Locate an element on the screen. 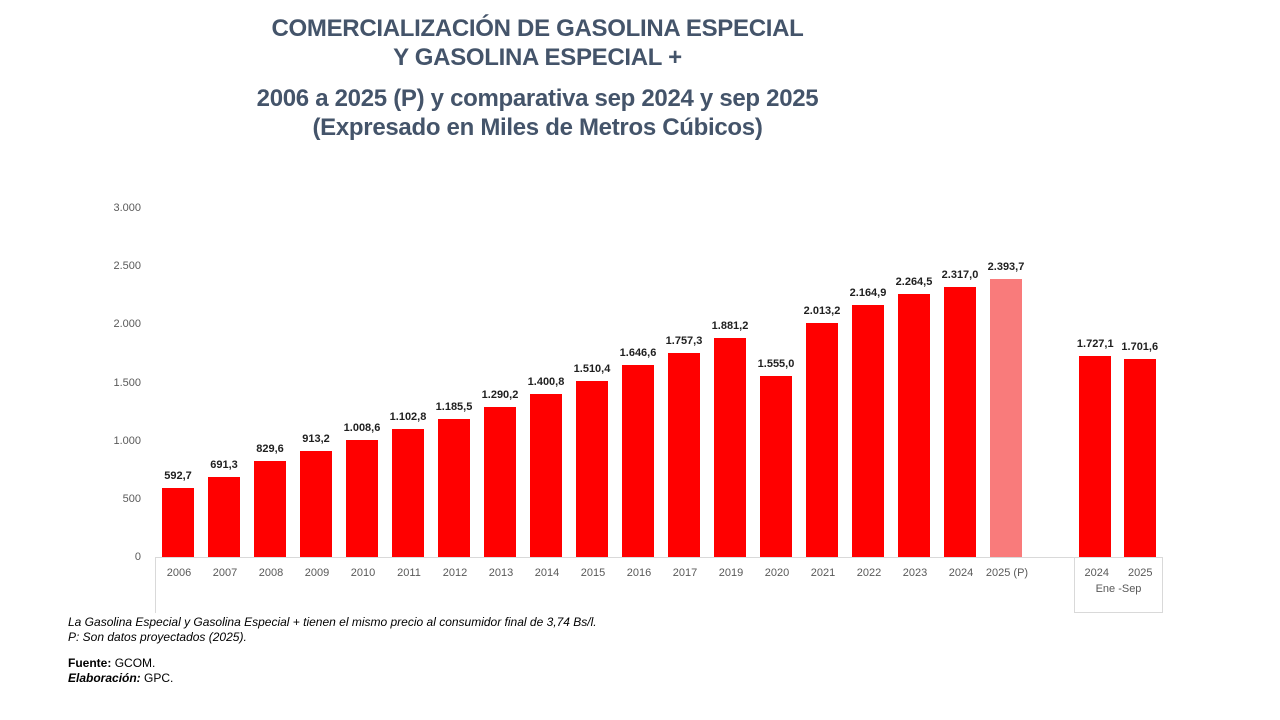 The width and height of the screenshot is (1280, 720). x-axis-label: 2019 is located at coordinates (731, 573).